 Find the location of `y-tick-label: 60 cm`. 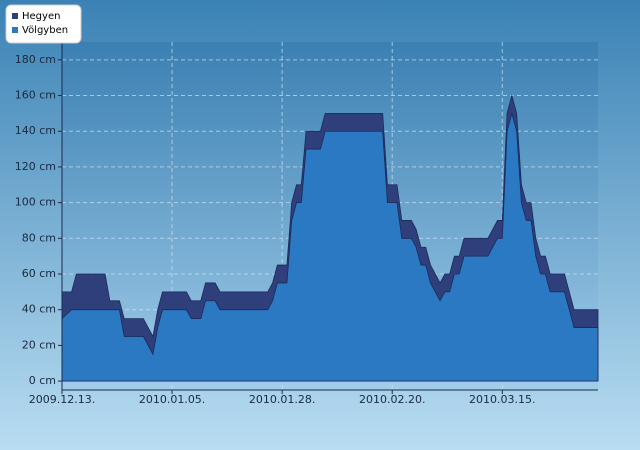

y-tick-label: 60 cm is located at coordinates (39, 273).